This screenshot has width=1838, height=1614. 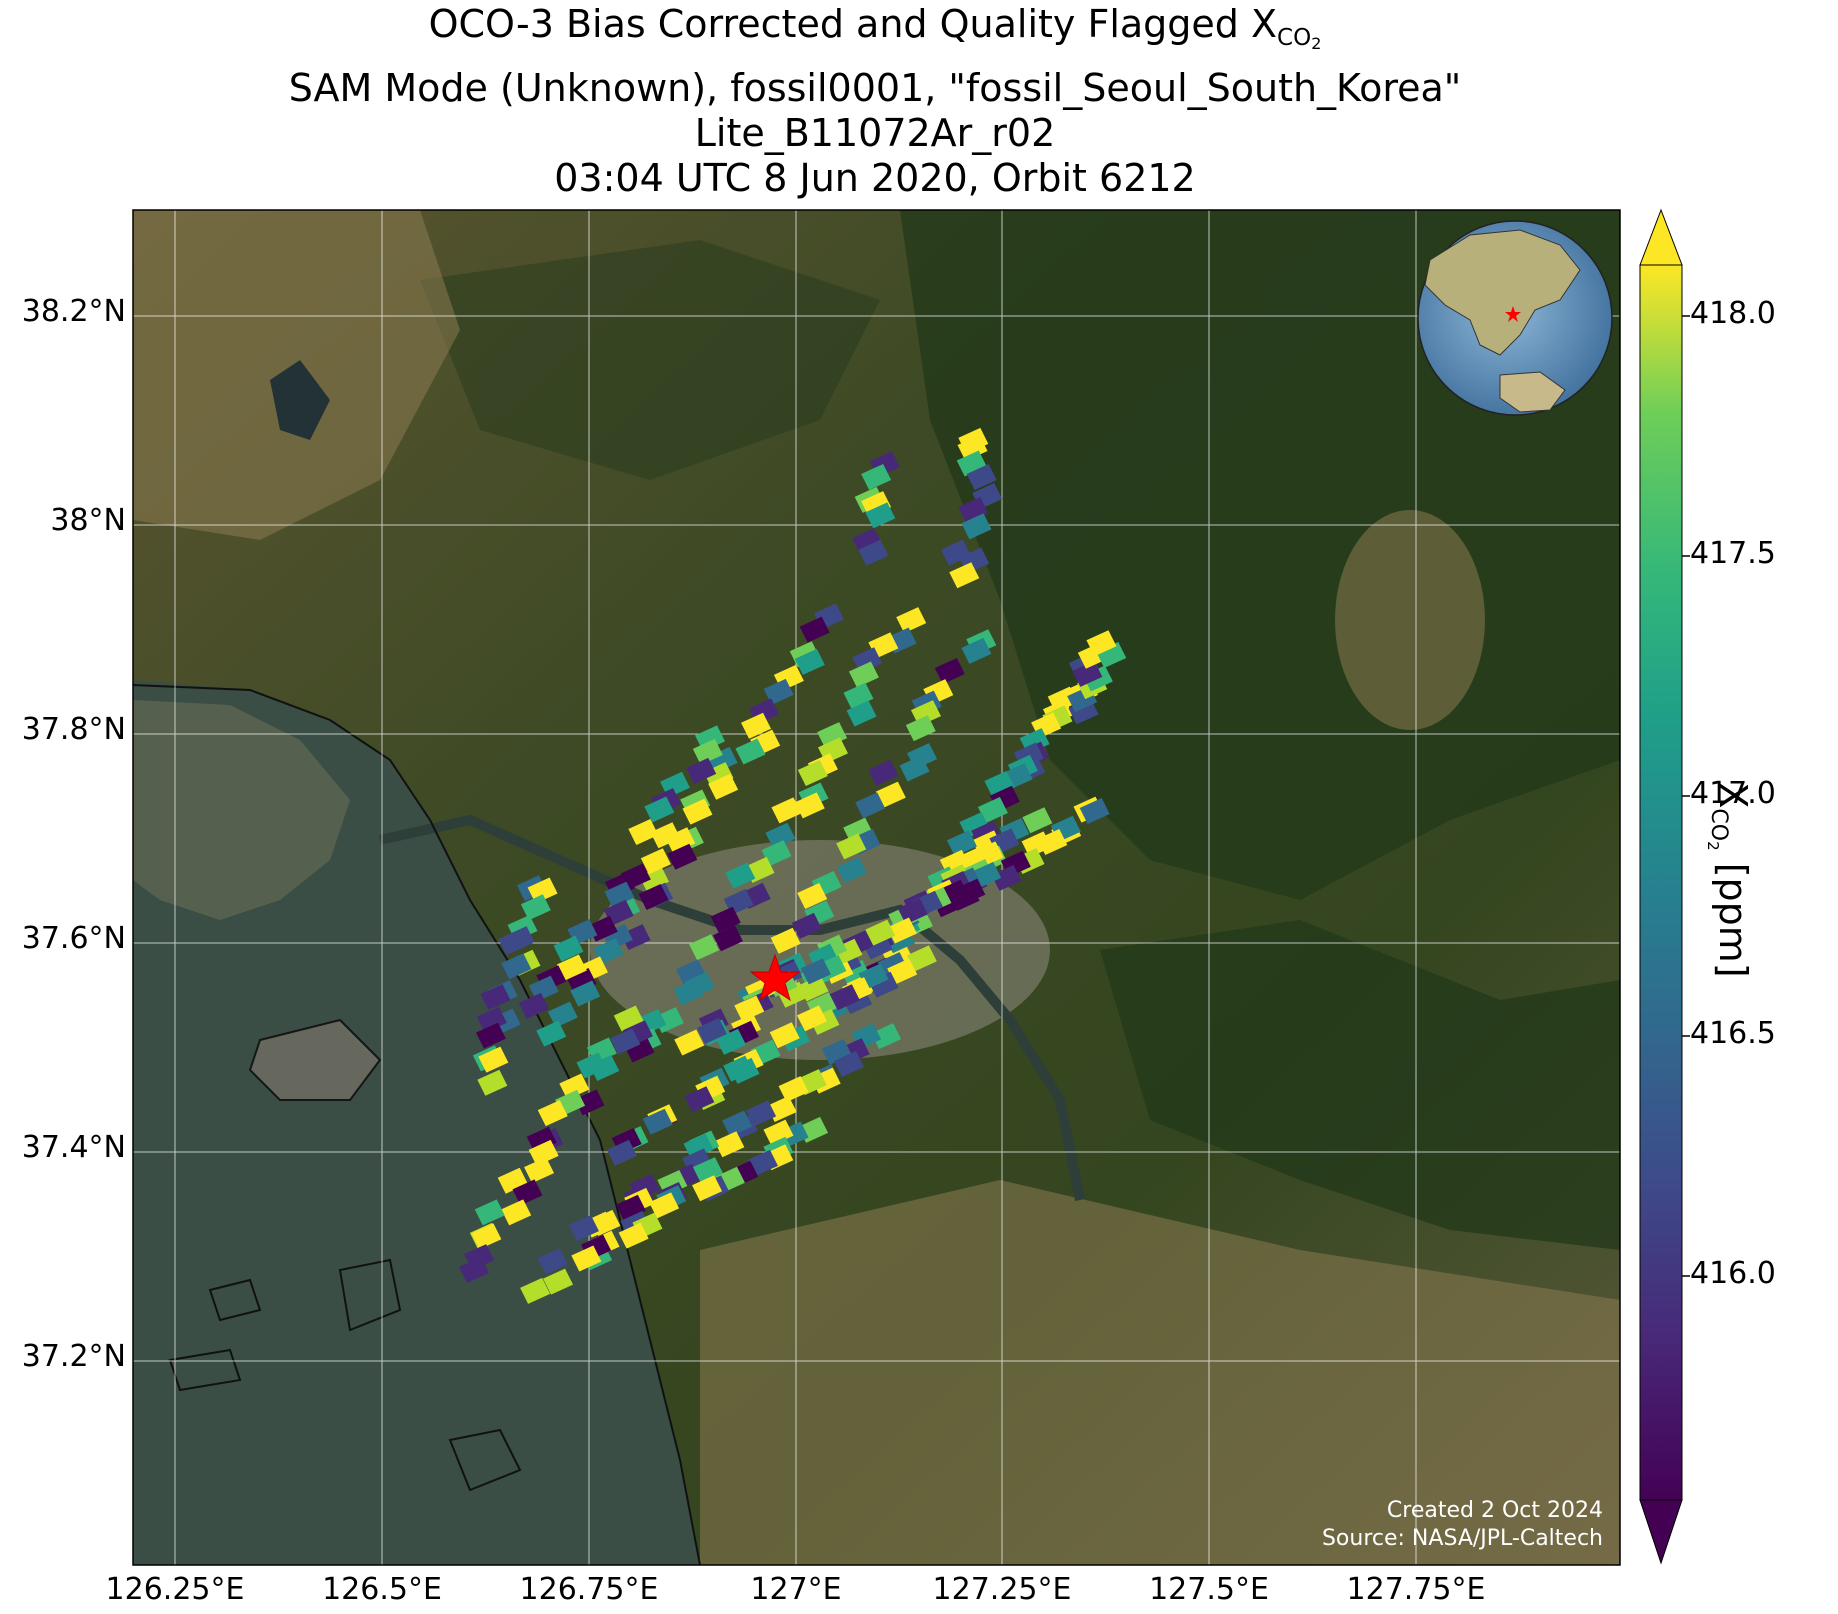 I want to click on target-star-icon, so click(x=775, y=977).